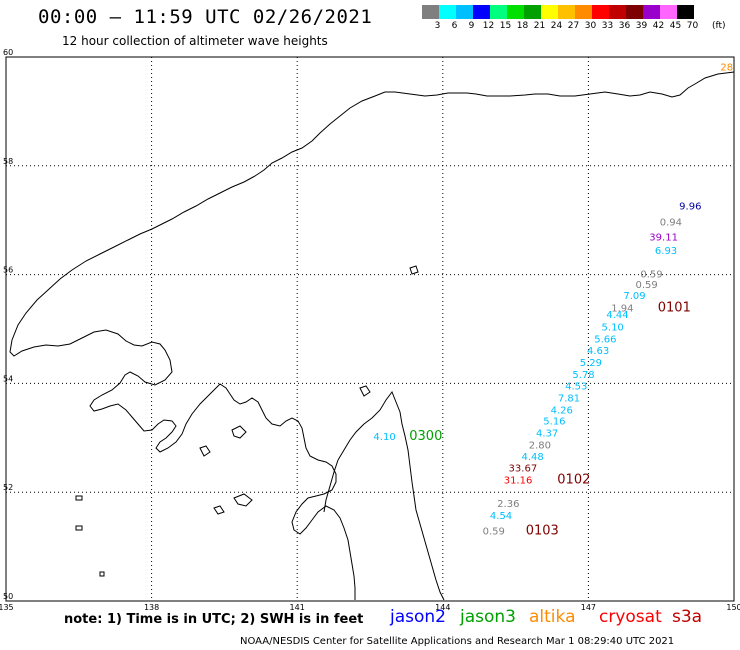  What do you see at coordinates (554, 422) in the screenshot?
I see `wave-height-label: 5.16` at bounding box center [554, 422].